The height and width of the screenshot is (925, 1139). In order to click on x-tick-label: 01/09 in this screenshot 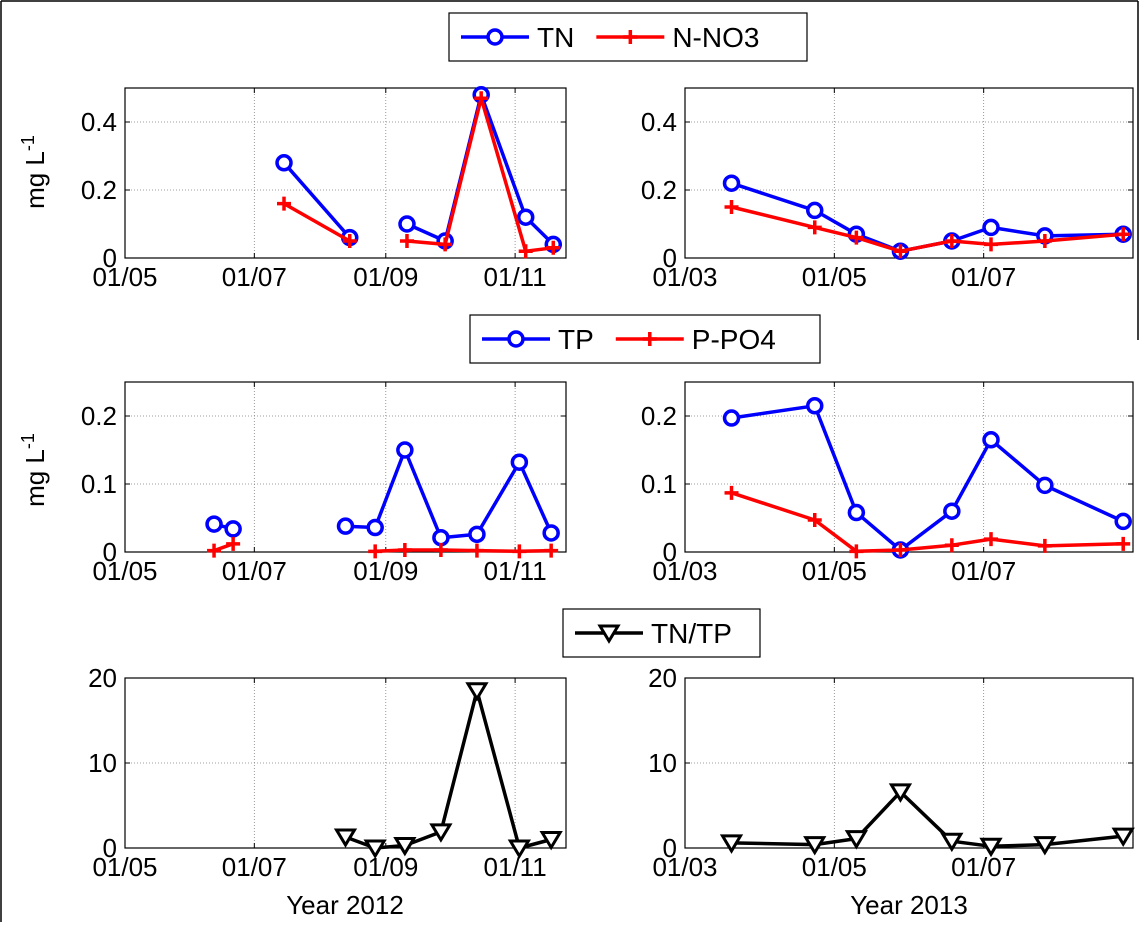, I will do `click(385, 571)`.